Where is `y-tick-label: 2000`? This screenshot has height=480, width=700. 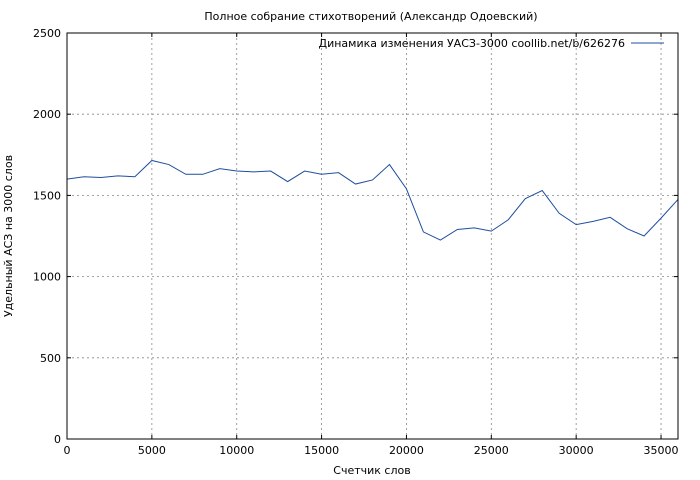
y-tick-label: 2000 is located at coordinates (47, 114).